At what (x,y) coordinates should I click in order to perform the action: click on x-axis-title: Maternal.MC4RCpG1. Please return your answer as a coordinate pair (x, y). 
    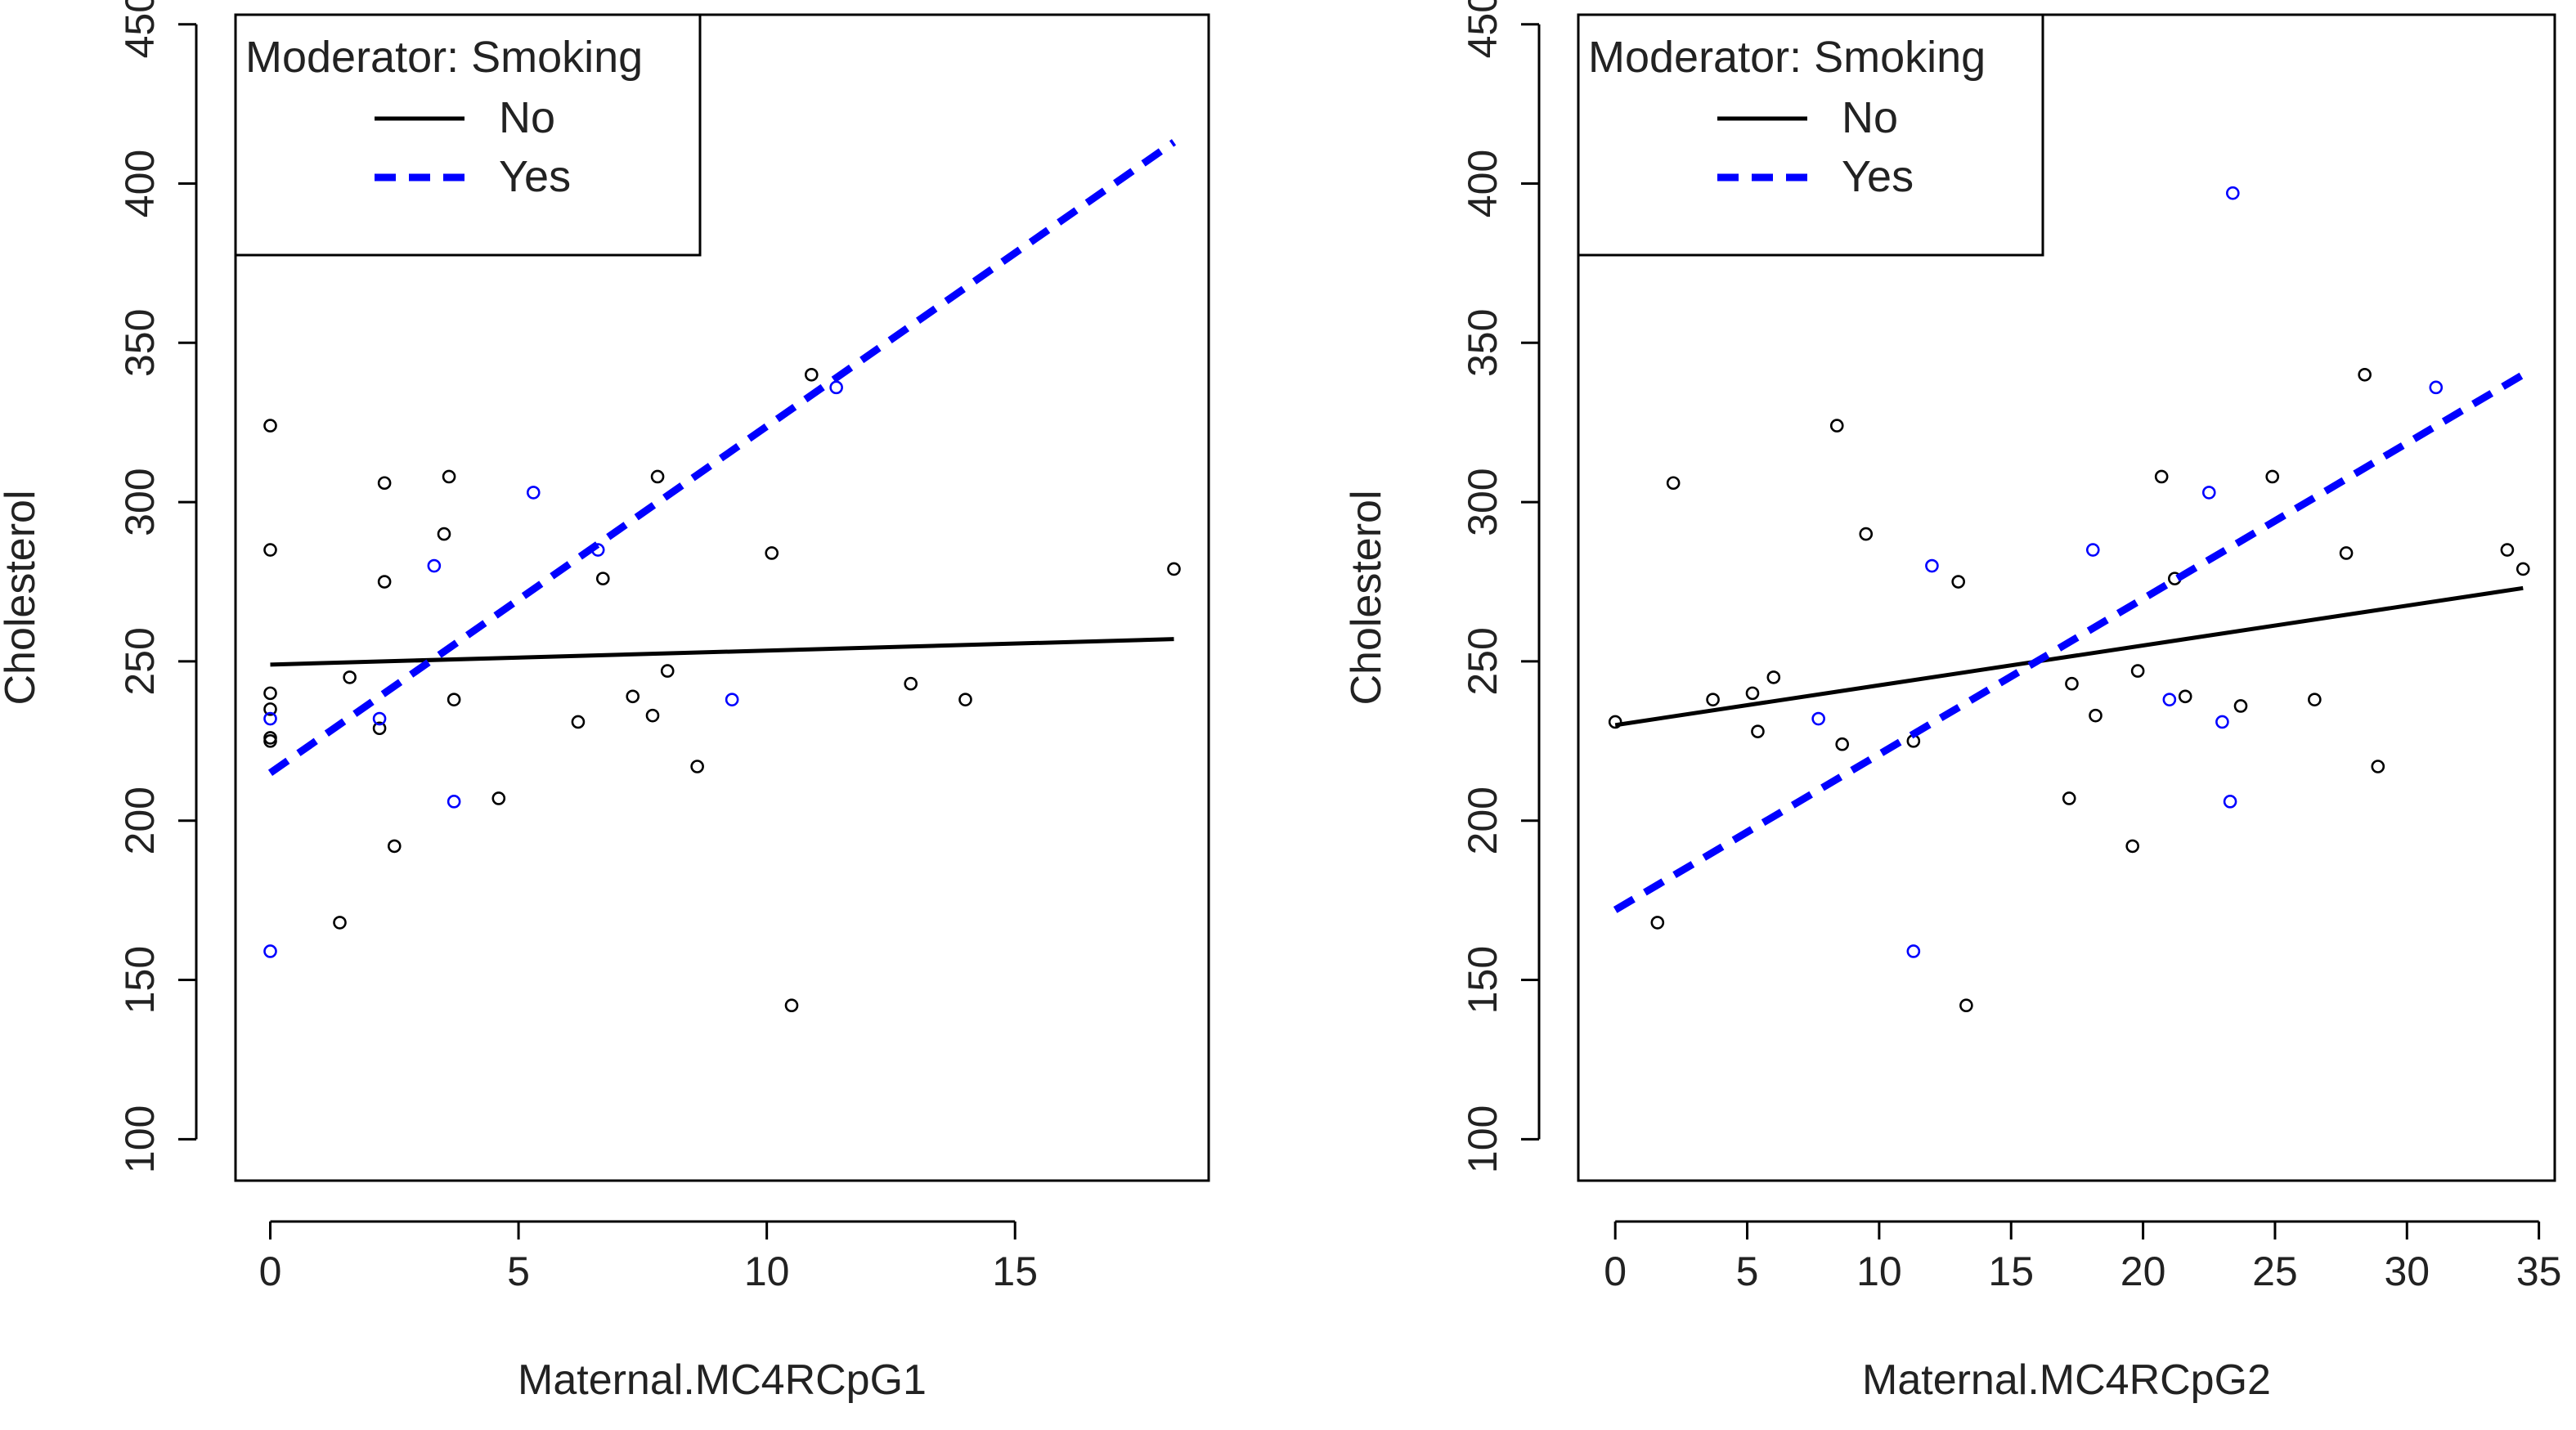
    Looking at the image, I should click on (723, 1380).